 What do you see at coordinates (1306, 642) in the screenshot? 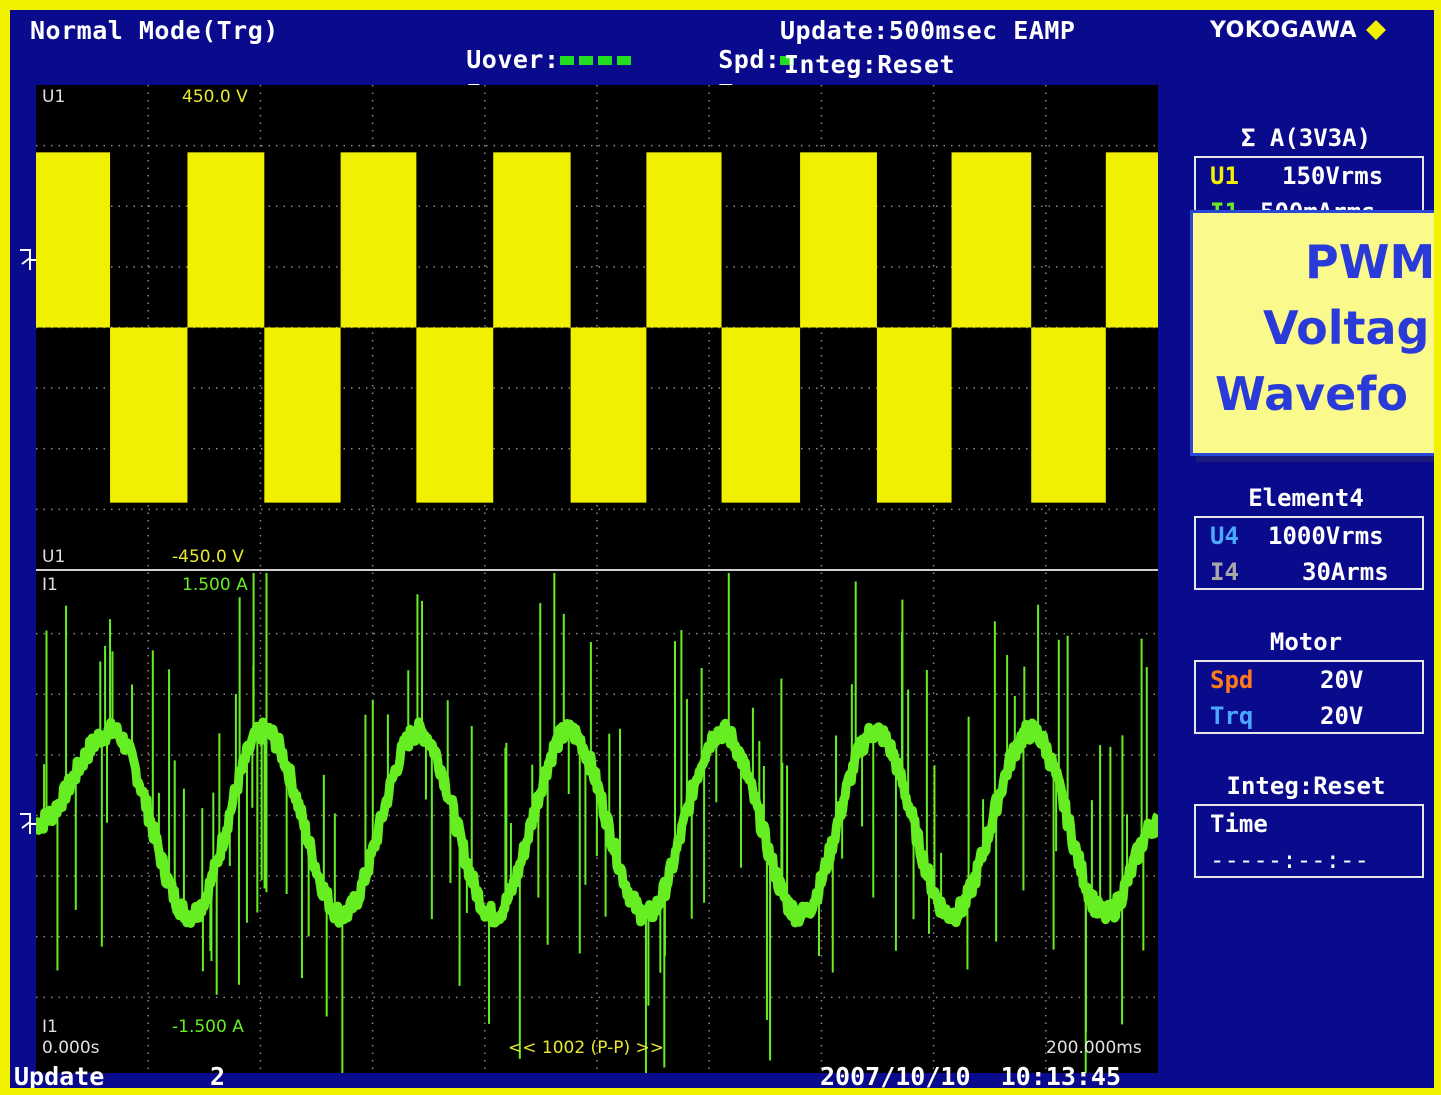
I see `motor-group-title: Motor` at bounding box center [1306, 642].